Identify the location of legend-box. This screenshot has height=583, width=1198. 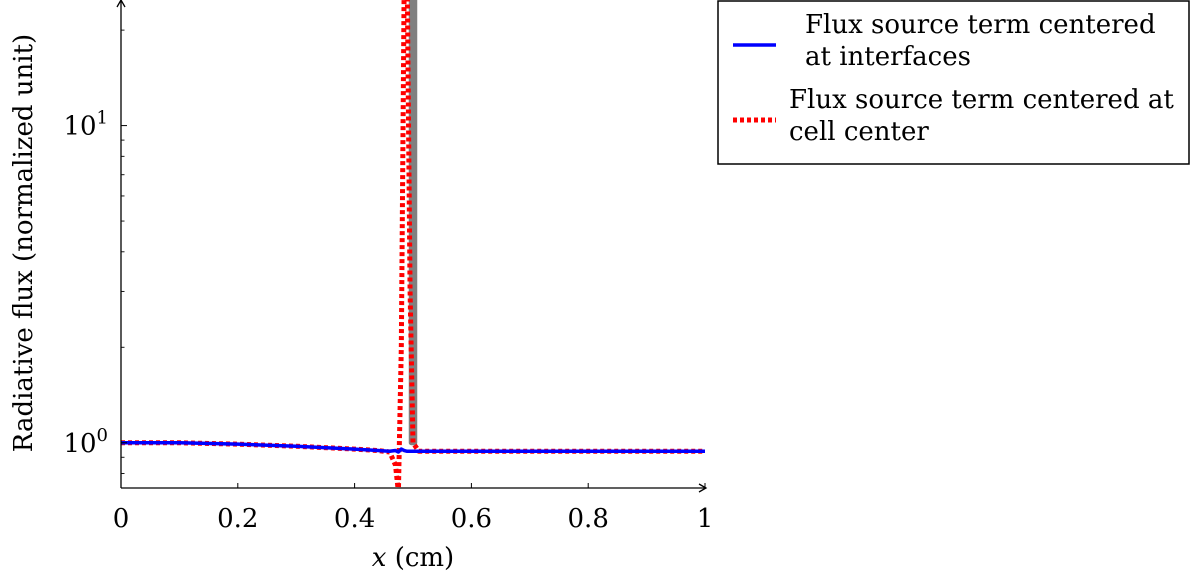
(953, 82).